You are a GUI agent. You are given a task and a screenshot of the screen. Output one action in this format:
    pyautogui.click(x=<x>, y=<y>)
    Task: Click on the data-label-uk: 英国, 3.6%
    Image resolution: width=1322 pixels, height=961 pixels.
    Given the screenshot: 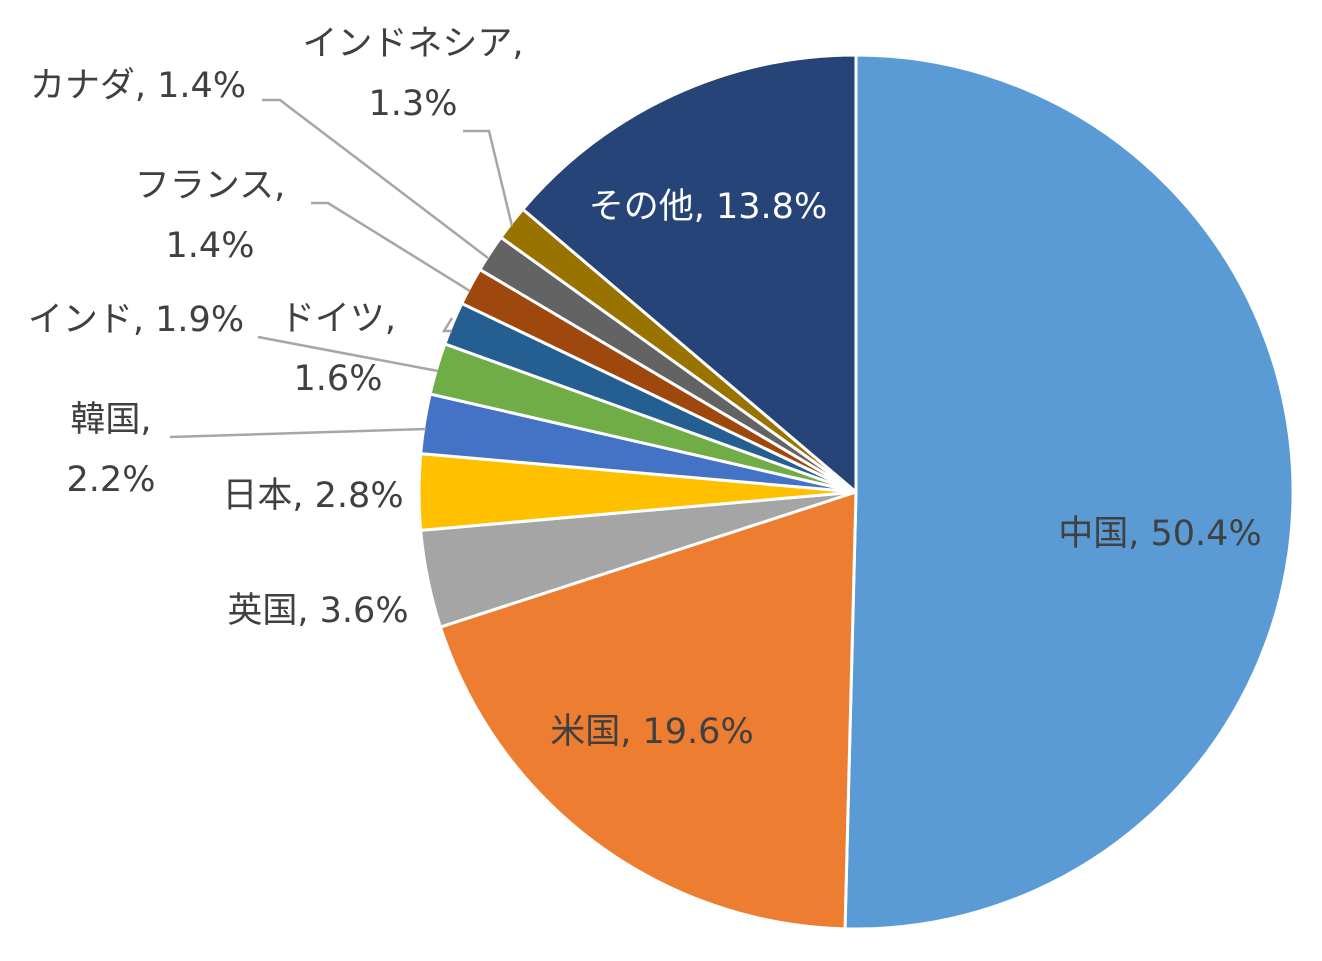 What is the action you would take?
    pyautogui.click(x=317, y=611)
    